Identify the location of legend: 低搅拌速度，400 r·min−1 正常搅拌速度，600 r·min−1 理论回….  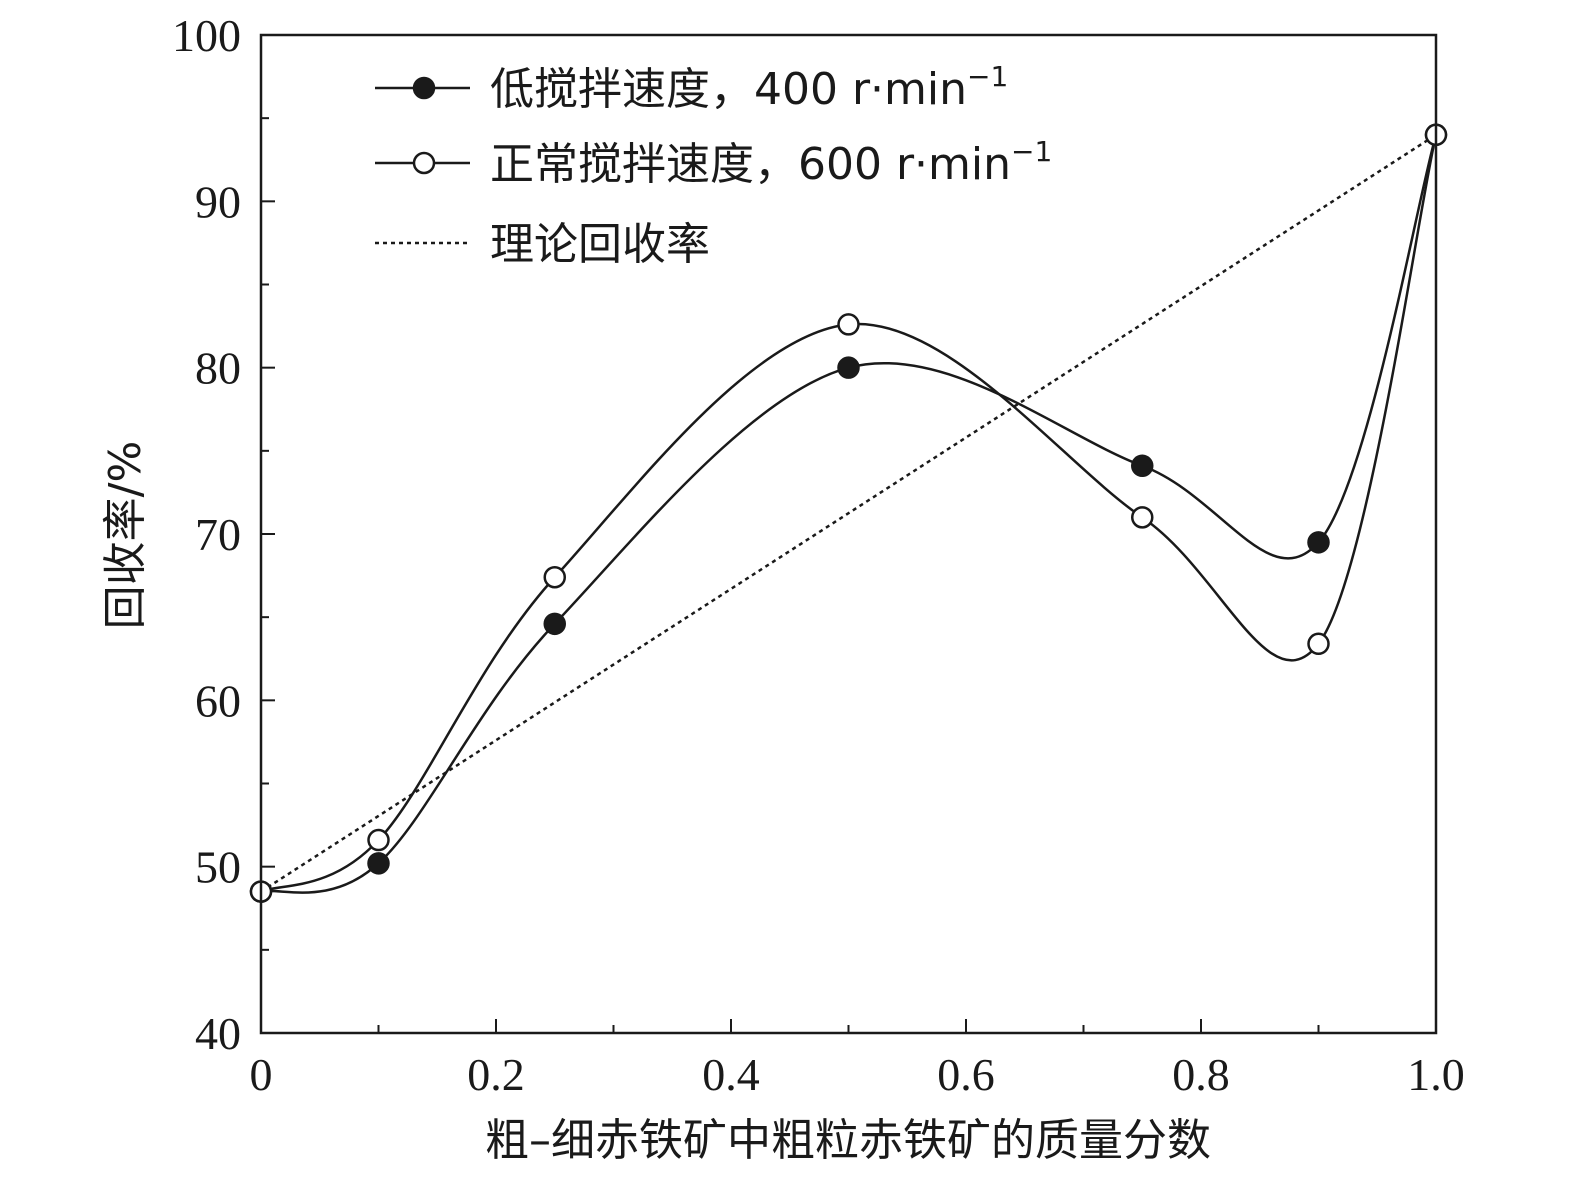
(713, 165).